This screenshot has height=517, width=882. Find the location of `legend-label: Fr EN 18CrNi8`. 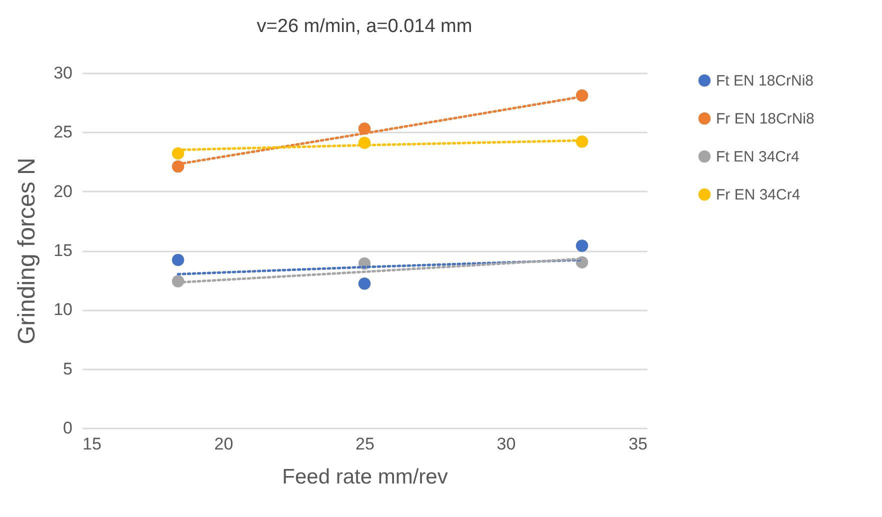

legend-label: Fr EN 18CrNi8 is located at coordinates (765, 119).